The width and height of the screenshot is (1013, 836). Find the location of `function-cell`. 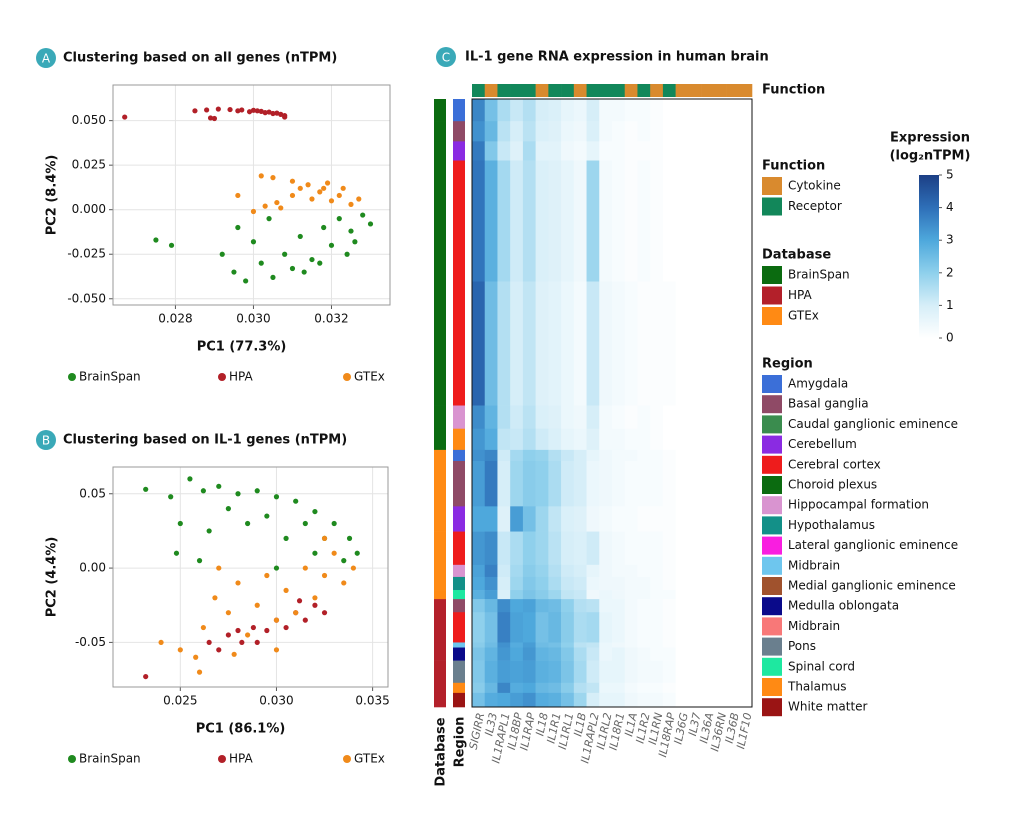

function-cell is located at coordinates (479, 90).